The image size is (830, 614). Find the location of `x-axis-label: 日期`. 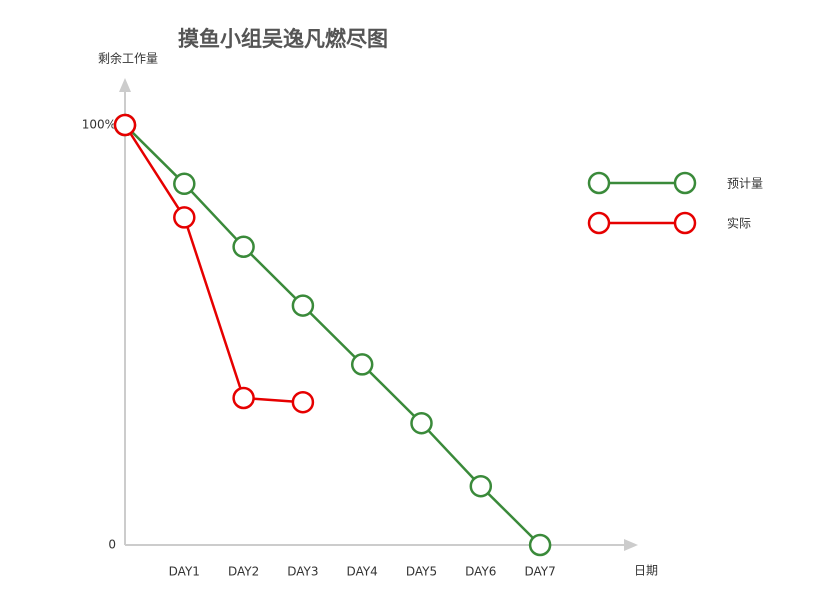

x-axis-label: 日期 is located at coordinates (646, 571).